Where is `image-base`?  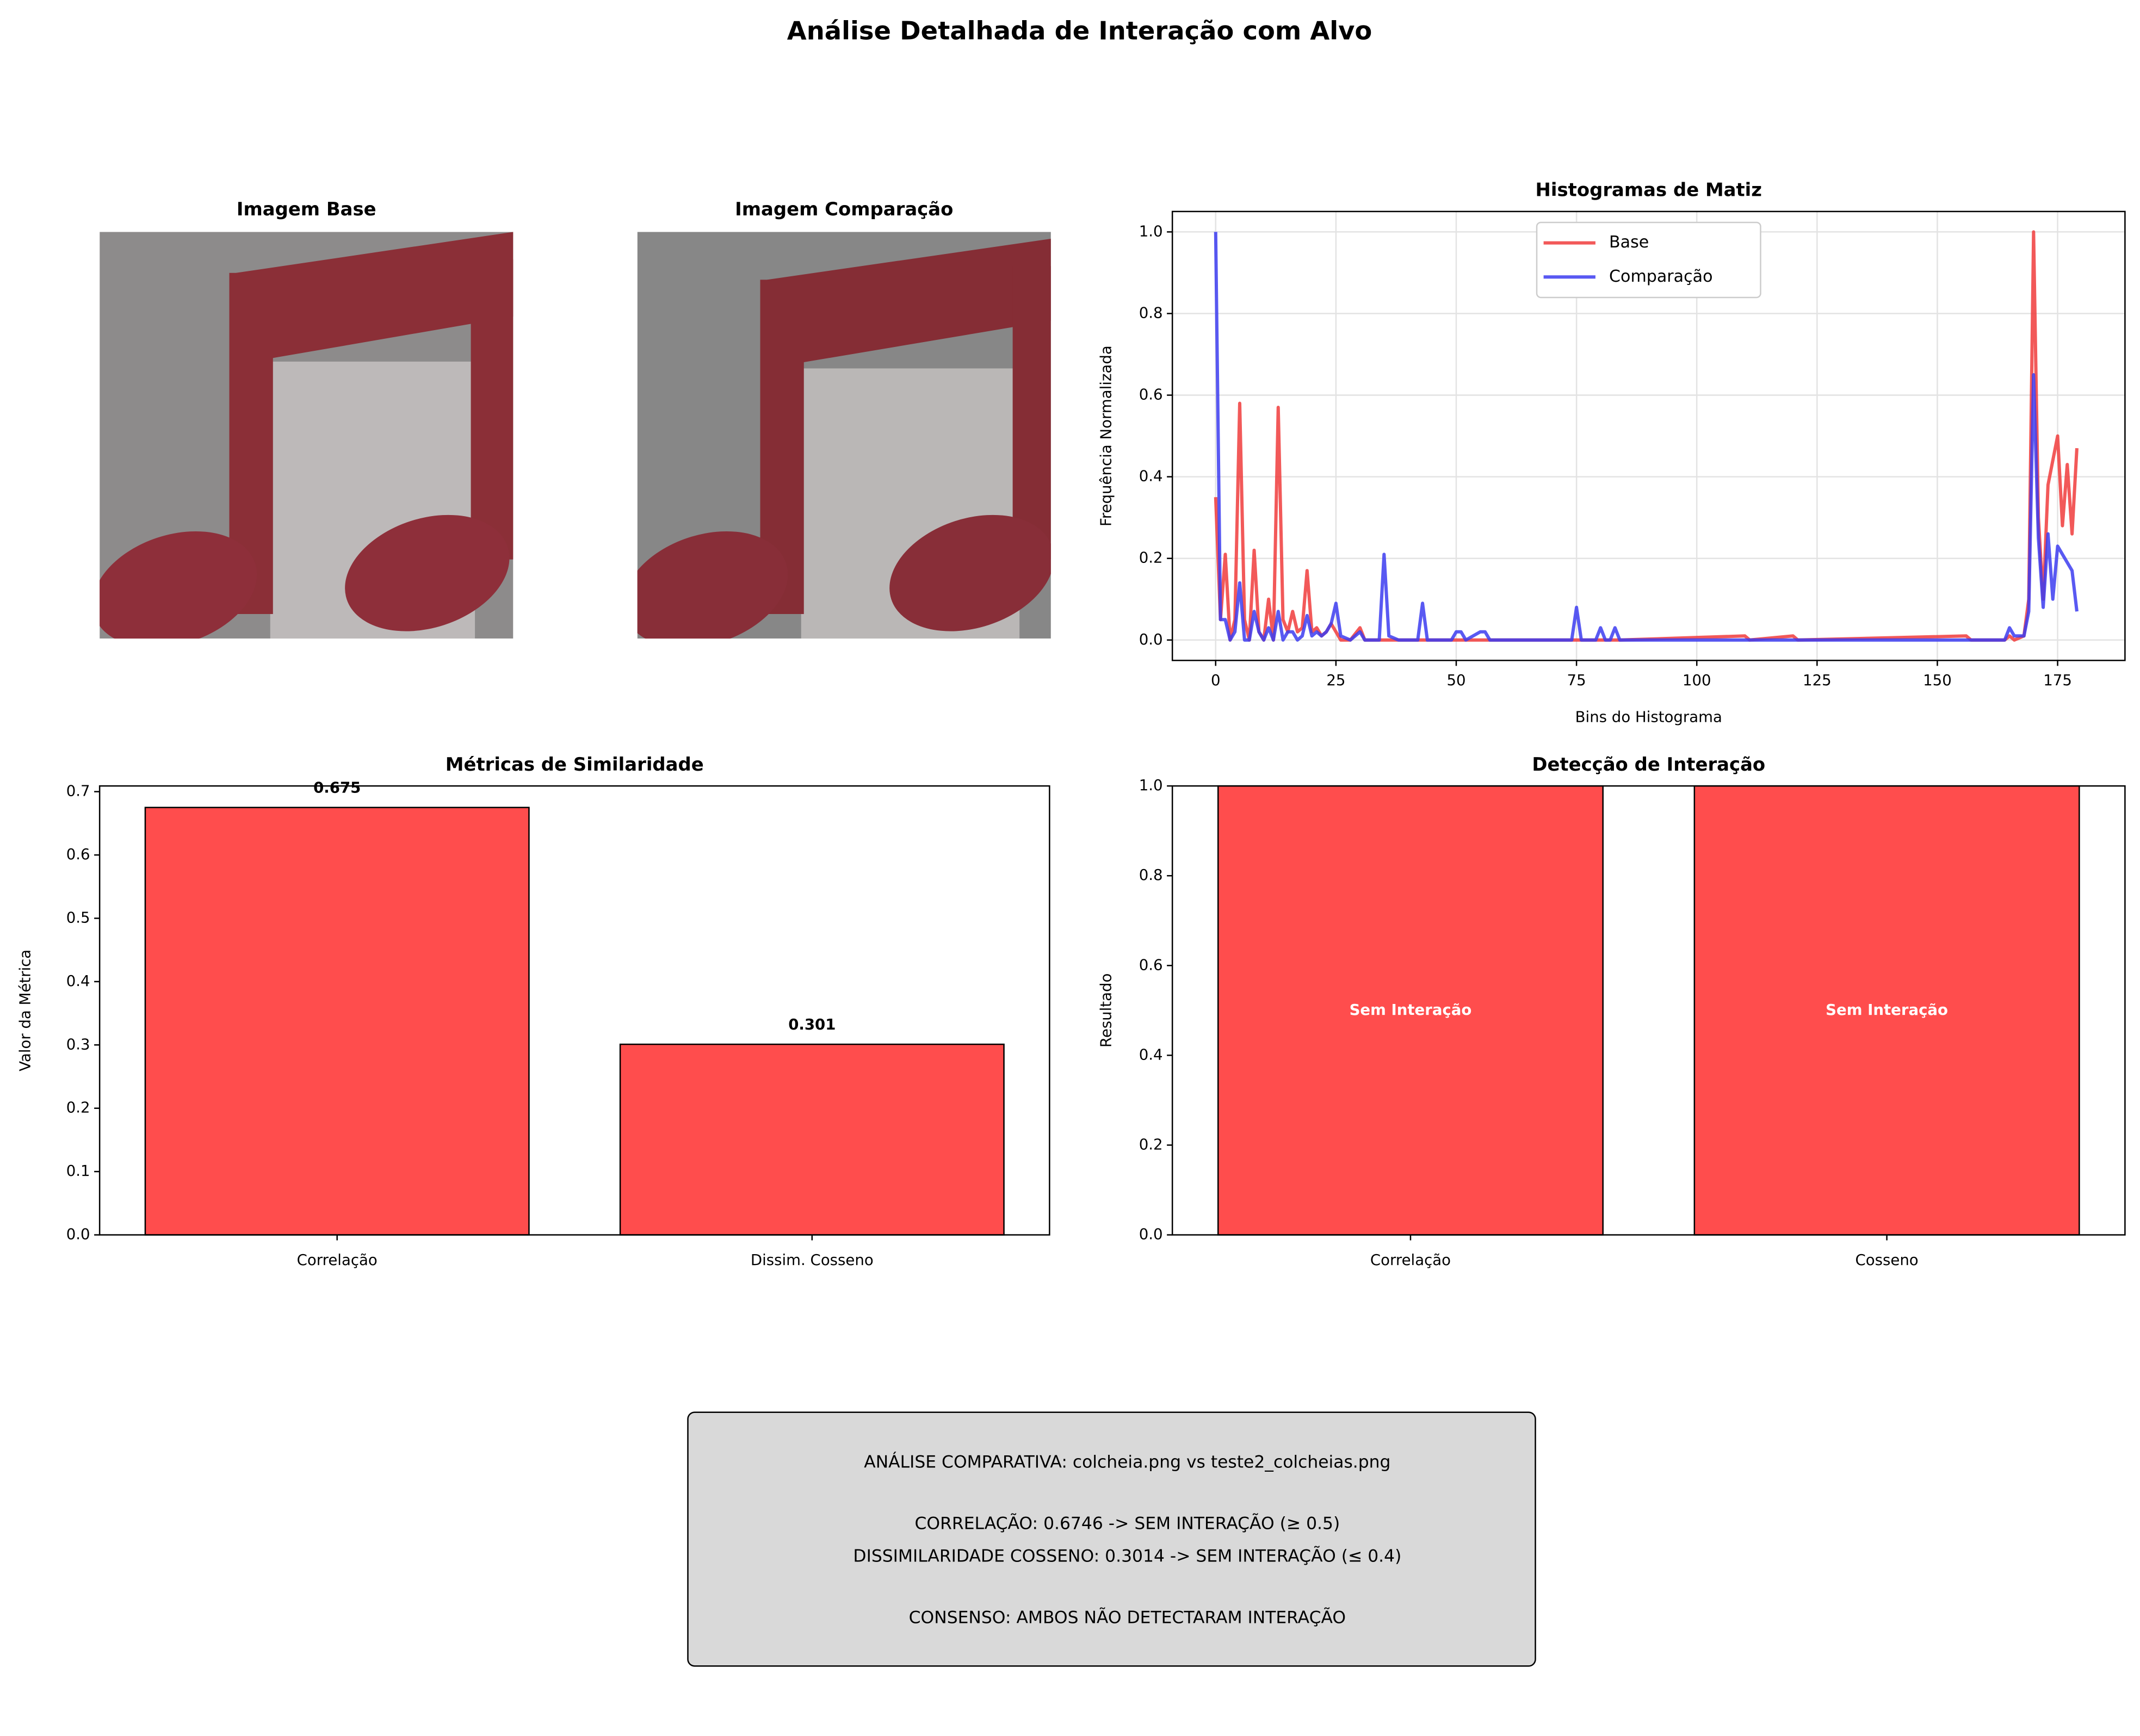 image-base is located at coordinates (307, 435).